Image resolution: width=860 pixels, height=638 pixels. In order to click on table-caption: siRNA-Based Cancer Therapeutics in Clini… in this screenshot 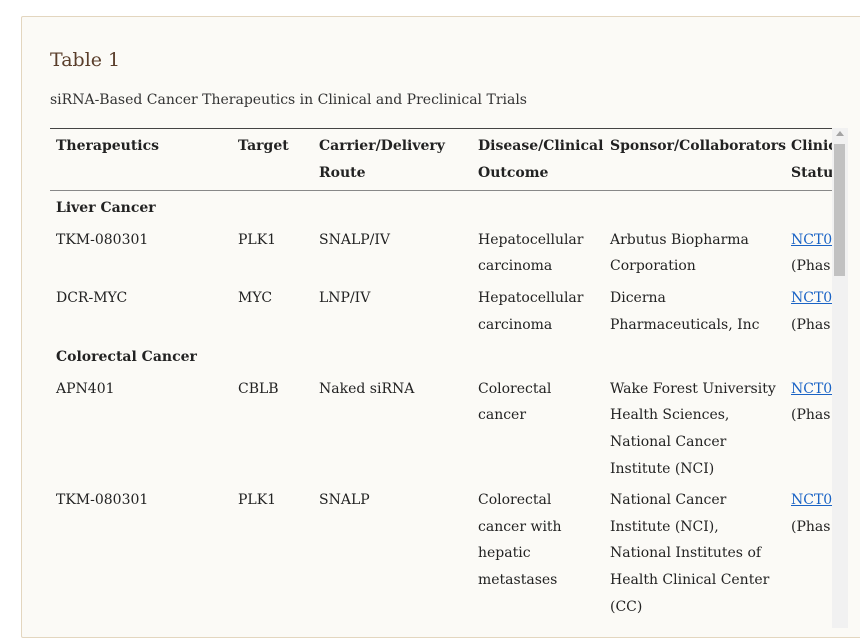, I will do `click(288, 100)`.